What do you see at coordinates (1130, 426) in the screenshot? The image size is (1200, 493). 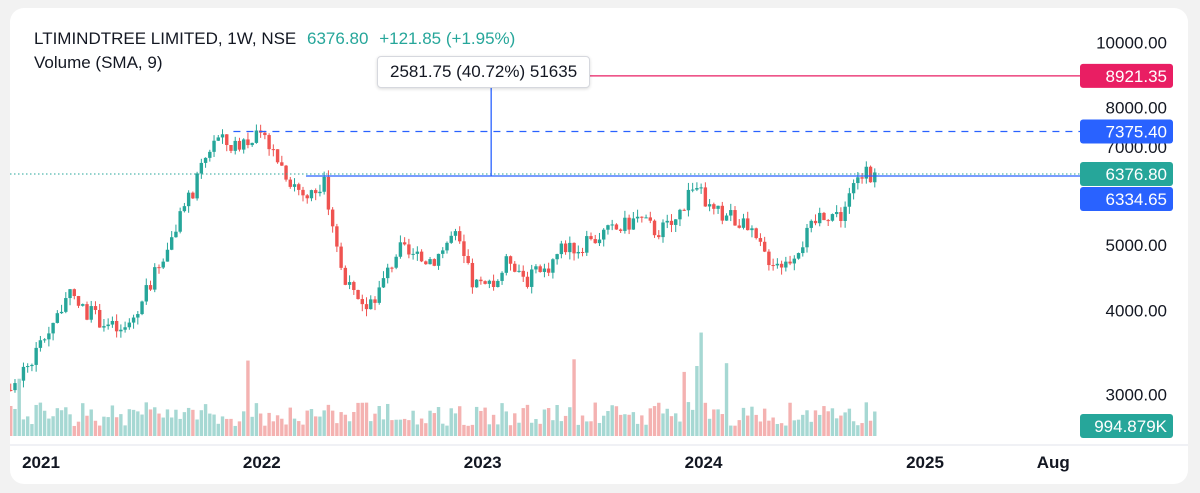 I see `volume-tag-text: 994.879K` at bounding box center [1130, 426].